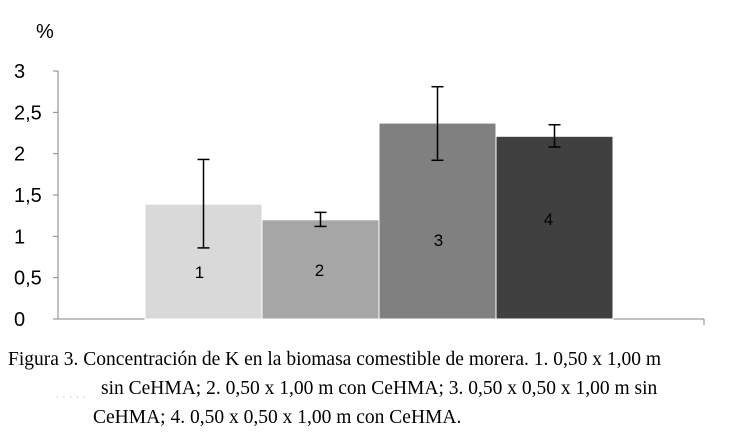 The height and width of the screenshot is (439, 741). Describe the element at coordinates (199, 272) in the screenshot. I see `bar-label: 1` at that location.